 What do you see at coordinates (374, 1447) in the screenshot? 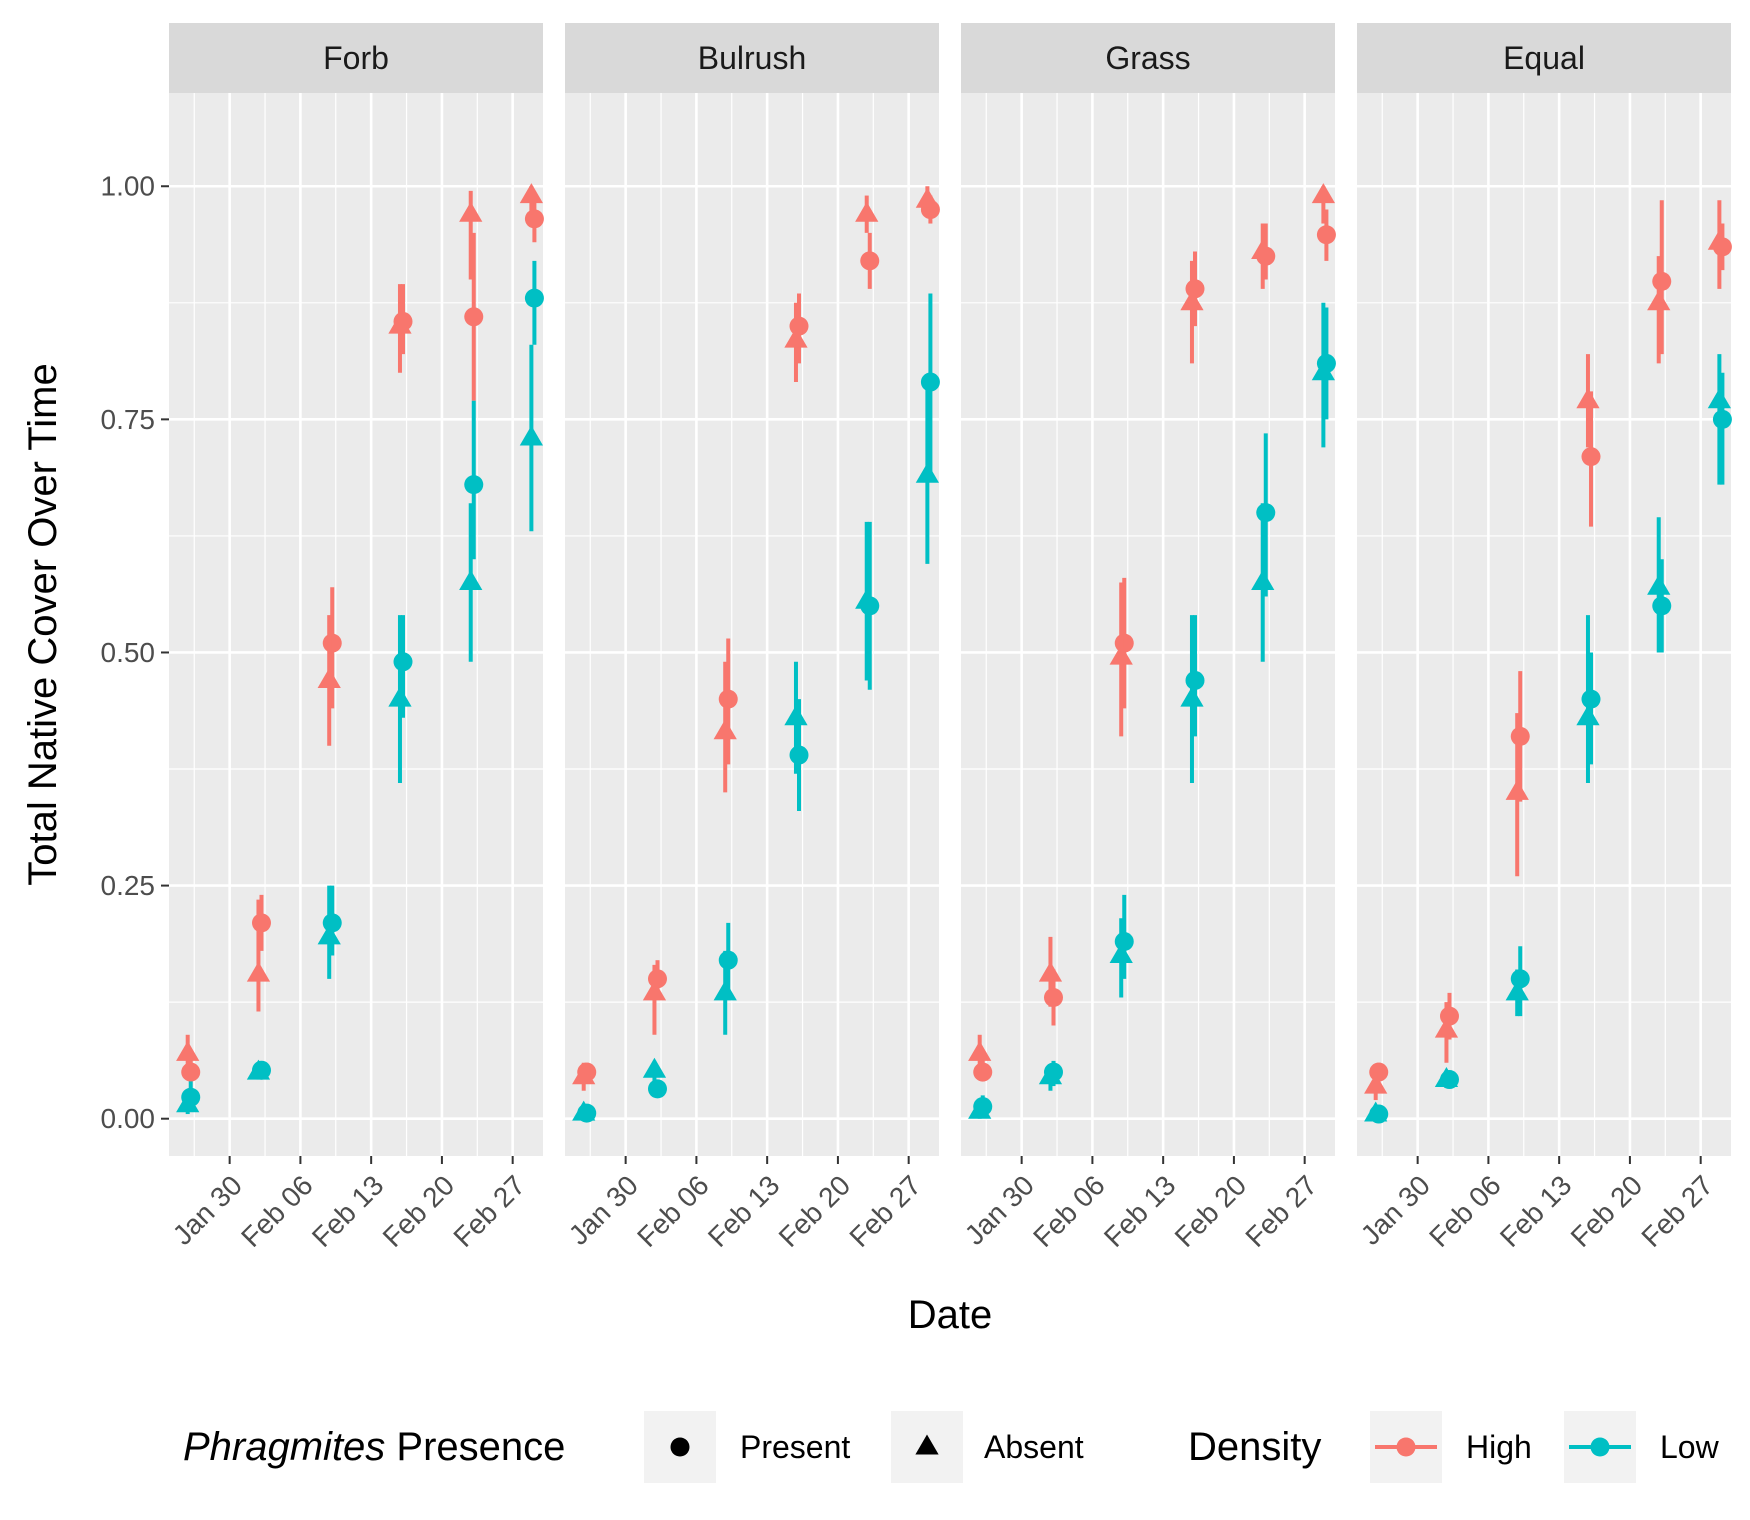
I see `shape-legend-title: Phragmites Presence` at bounding box center [374, 1447].